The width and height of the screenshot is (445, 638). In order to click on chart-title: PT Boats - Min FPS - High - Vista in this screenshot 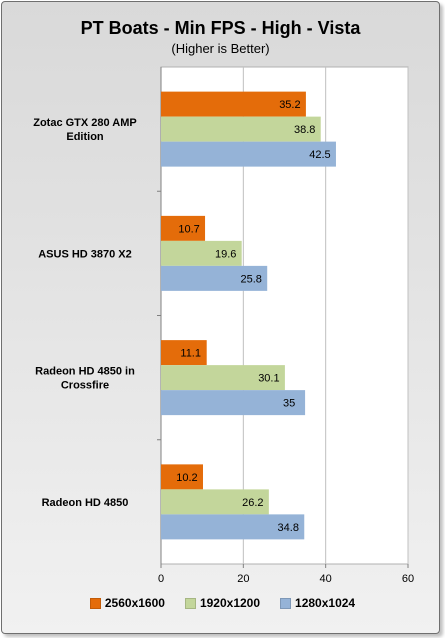, I will do `click(220, 28)`.